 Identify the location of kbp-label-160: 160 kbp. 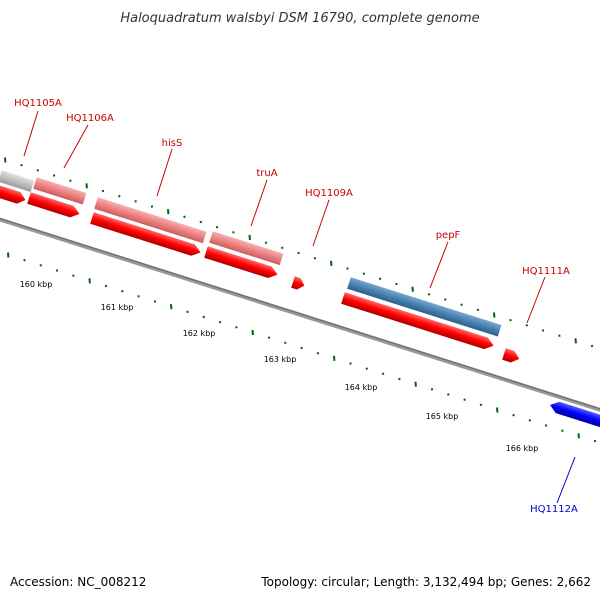
(36, 284).